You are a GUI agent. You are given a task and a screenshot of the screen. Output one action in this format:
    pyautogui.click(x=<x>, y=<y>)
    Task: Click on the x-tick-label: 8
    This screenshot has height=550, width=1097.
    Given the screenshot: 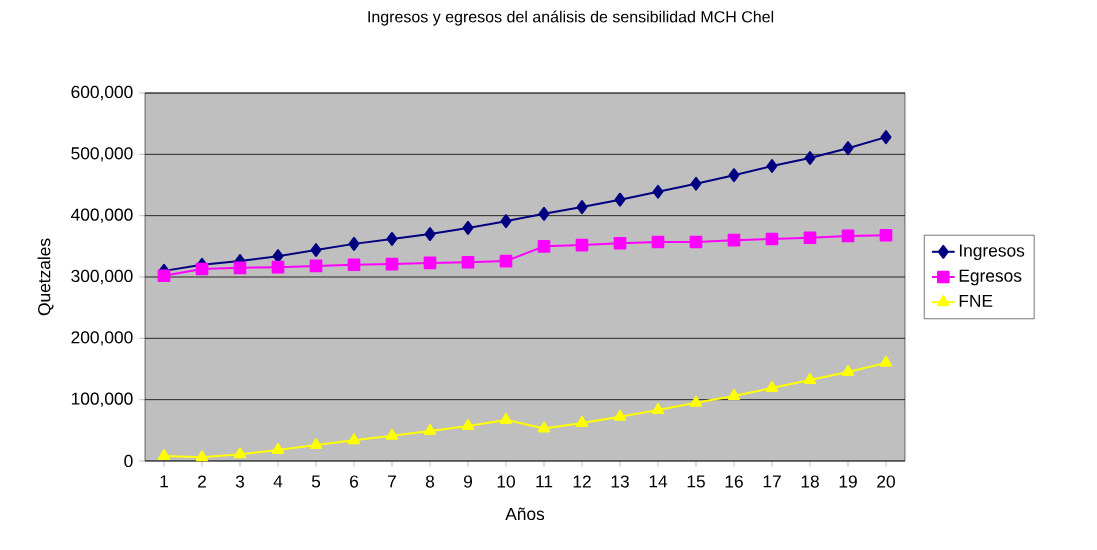 What is the action you would take?
    pyautogui.click(x=430, y=481)
    